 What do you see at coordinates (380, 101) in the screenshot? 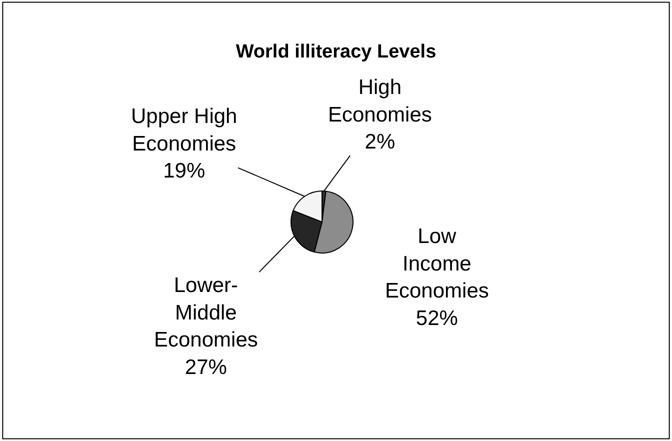
I see `slice-label: High Economies` at bounding box center [380, 101].